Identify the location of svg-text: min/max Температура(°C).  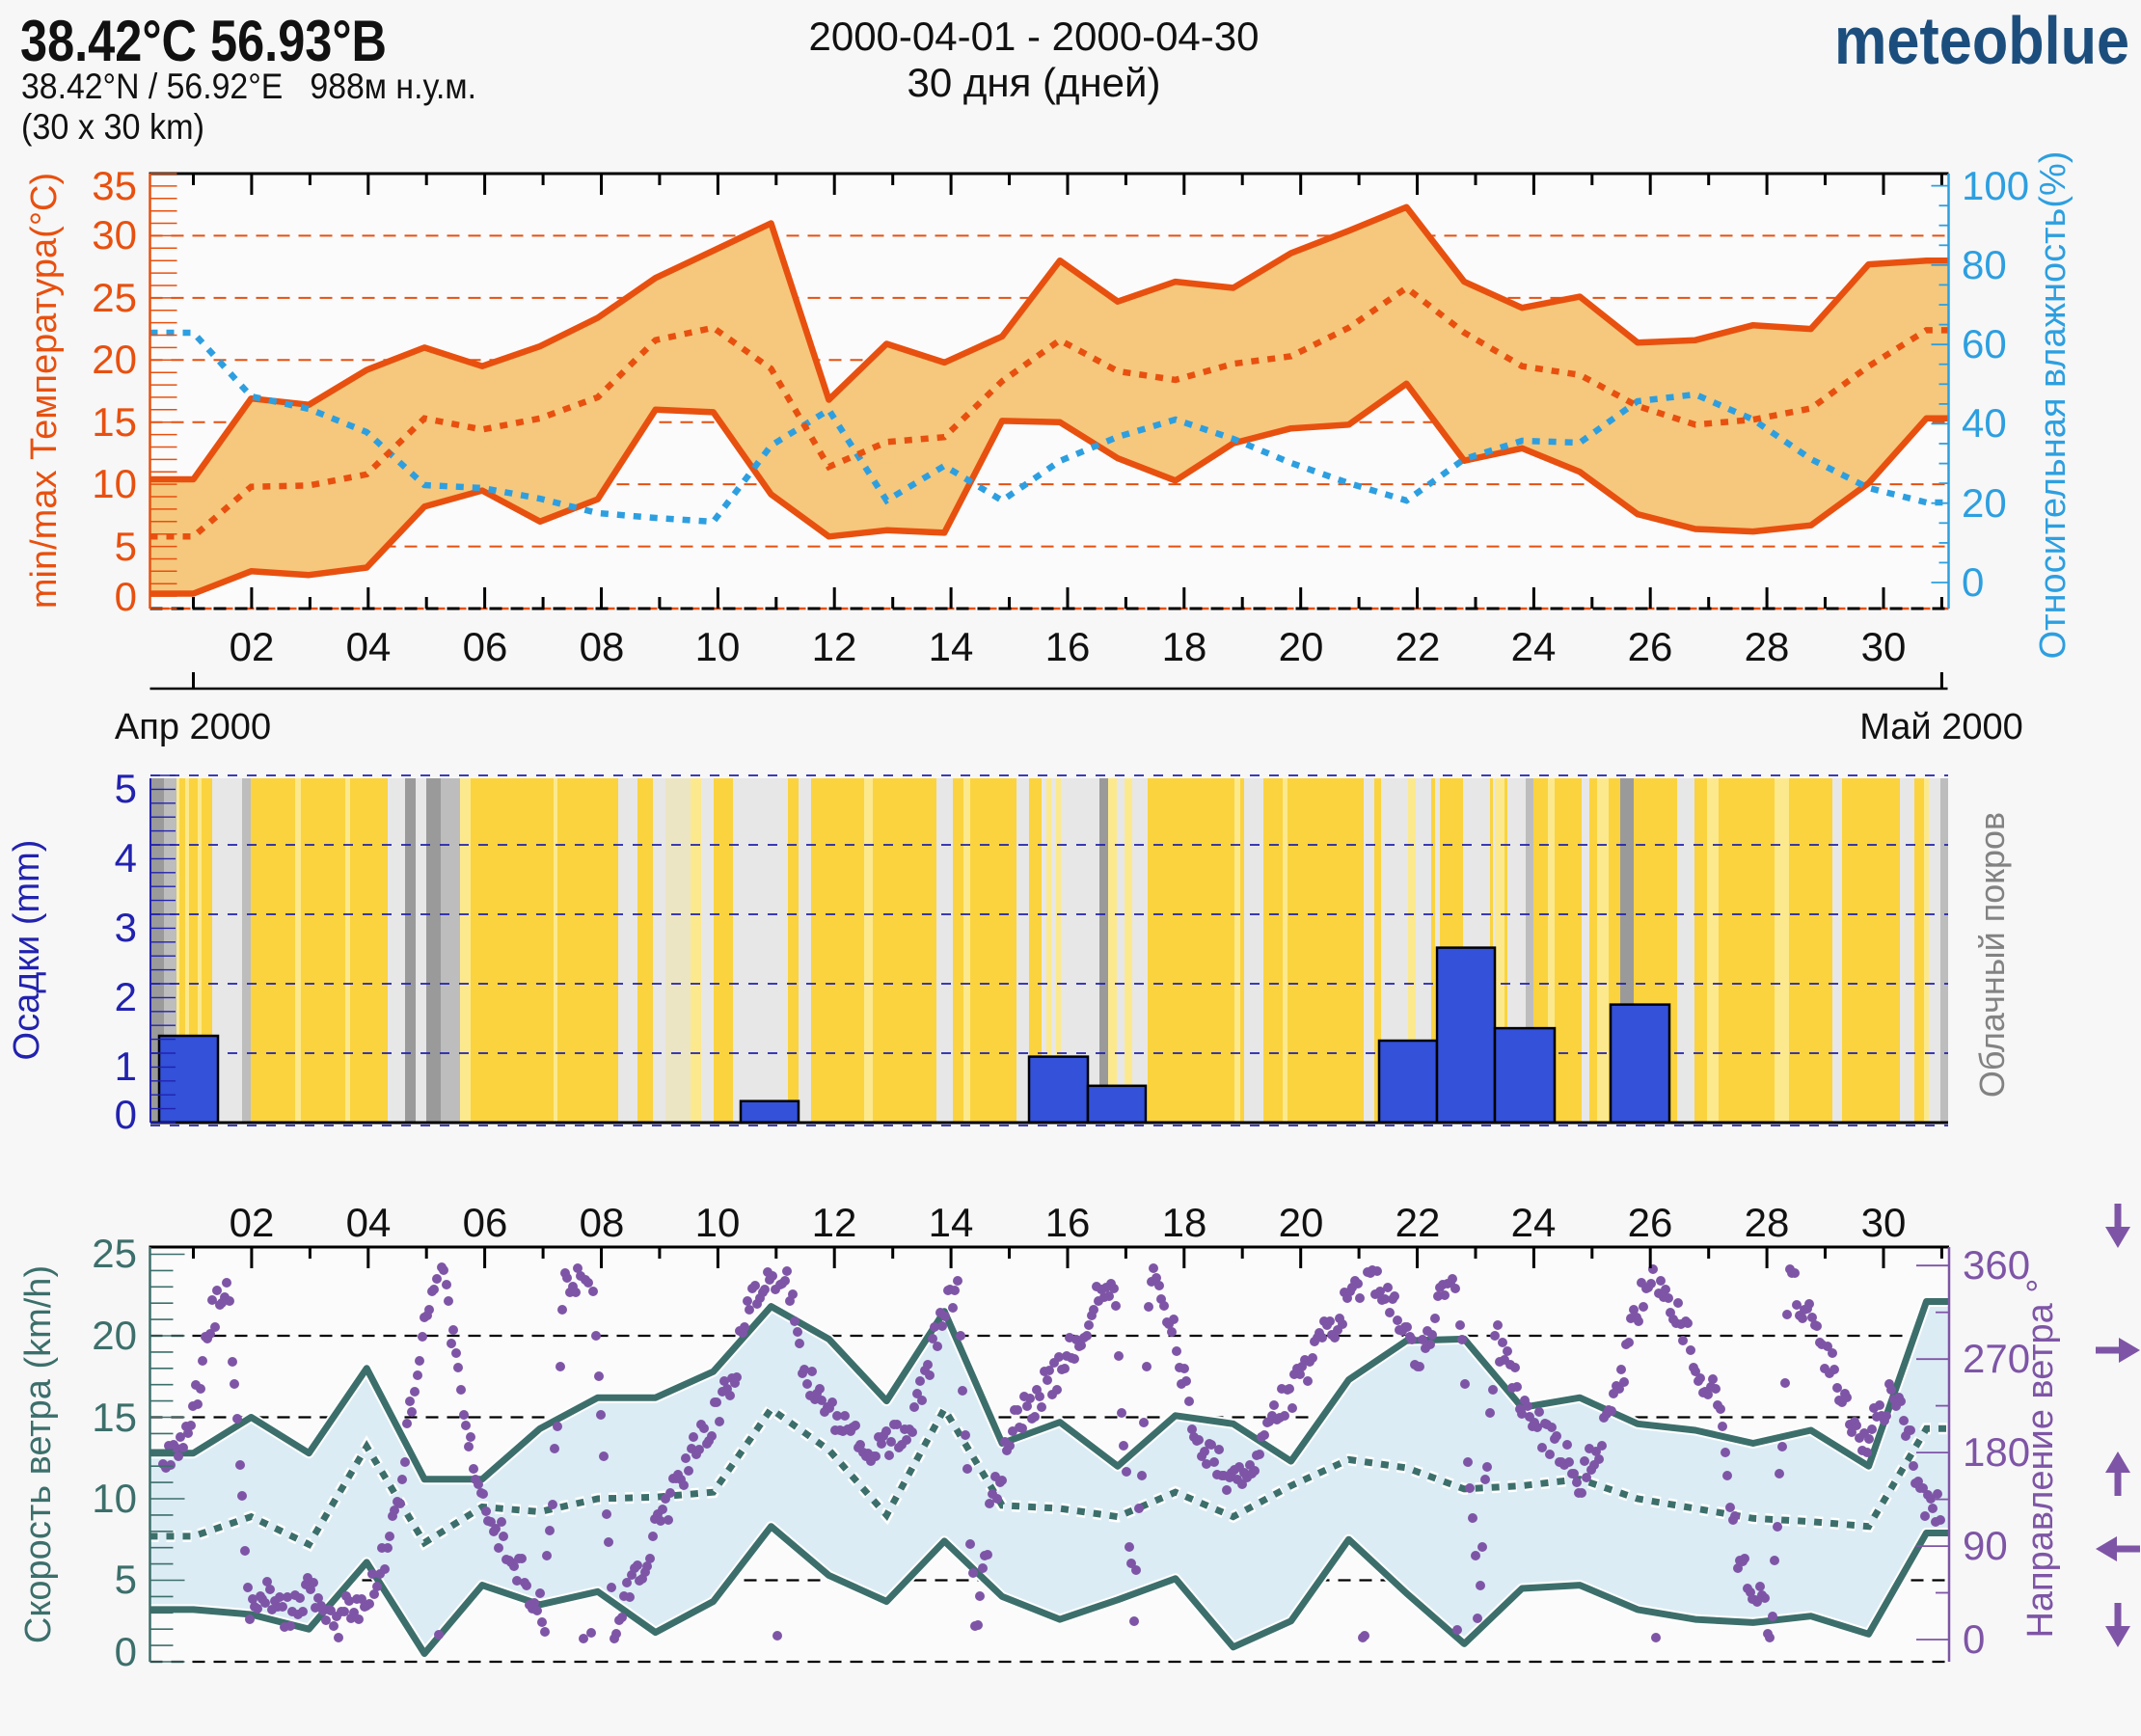
(44, 391).